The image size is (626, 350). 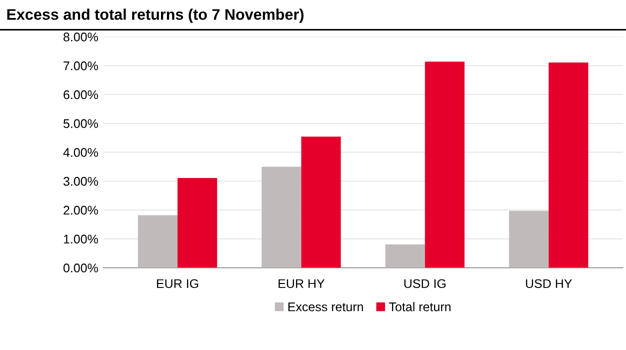 I want to click on legend-label: Total return, so click(x=419, y=307).